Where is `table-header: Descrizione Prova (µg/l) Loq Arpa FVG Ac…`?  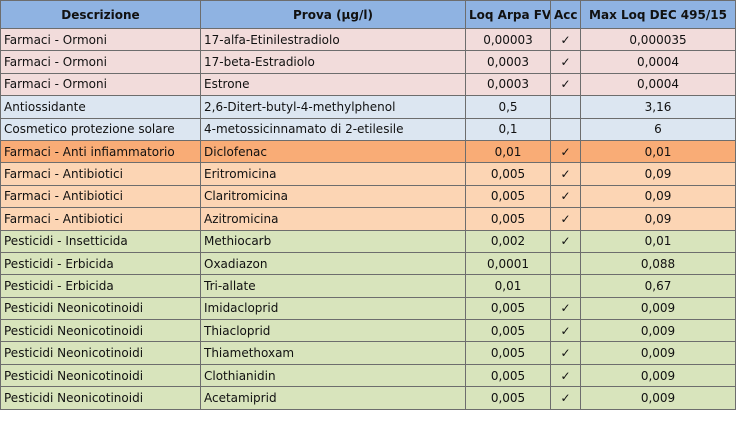 table-header: Descrizione Prova (µg/l) Loq Arpa FVG Ac… is located at coordinates (368, 14).